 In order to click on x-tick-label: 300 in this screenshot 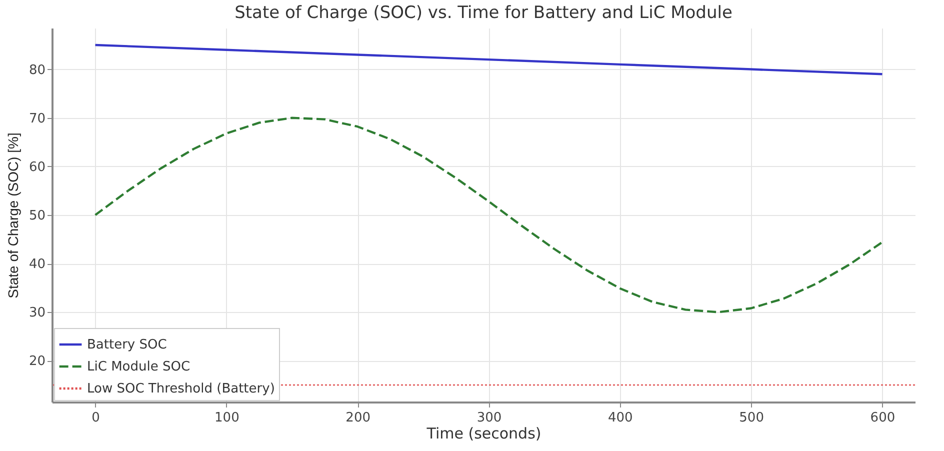, I will do `click(489, 418)`.